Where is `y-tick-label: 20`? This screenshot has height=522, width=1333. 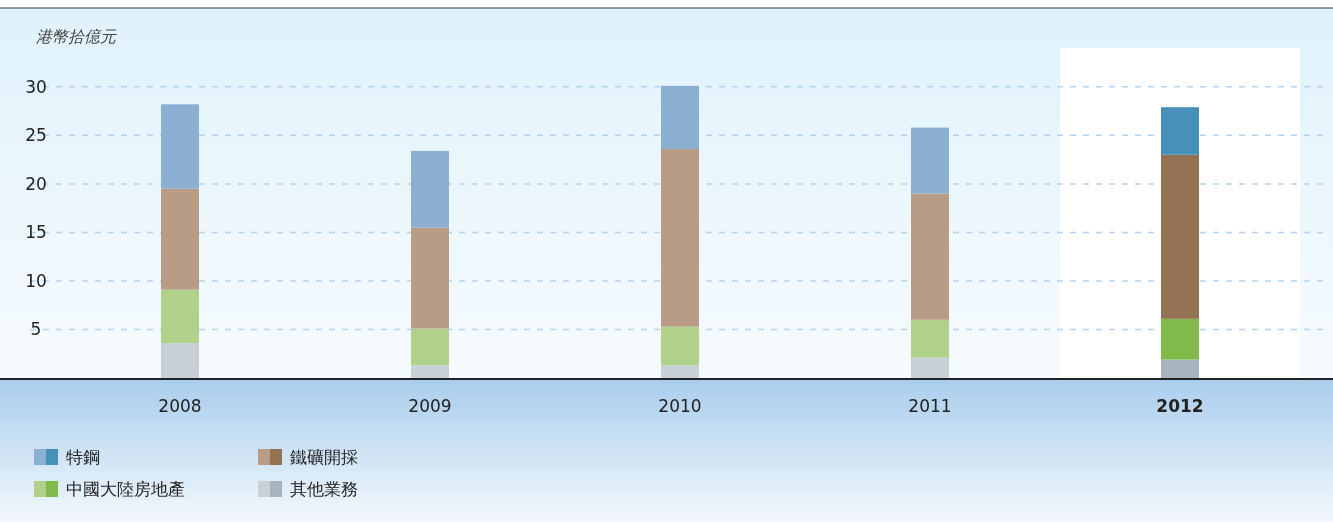
y-tick-label: 20 is located at coordinates (36, 183).